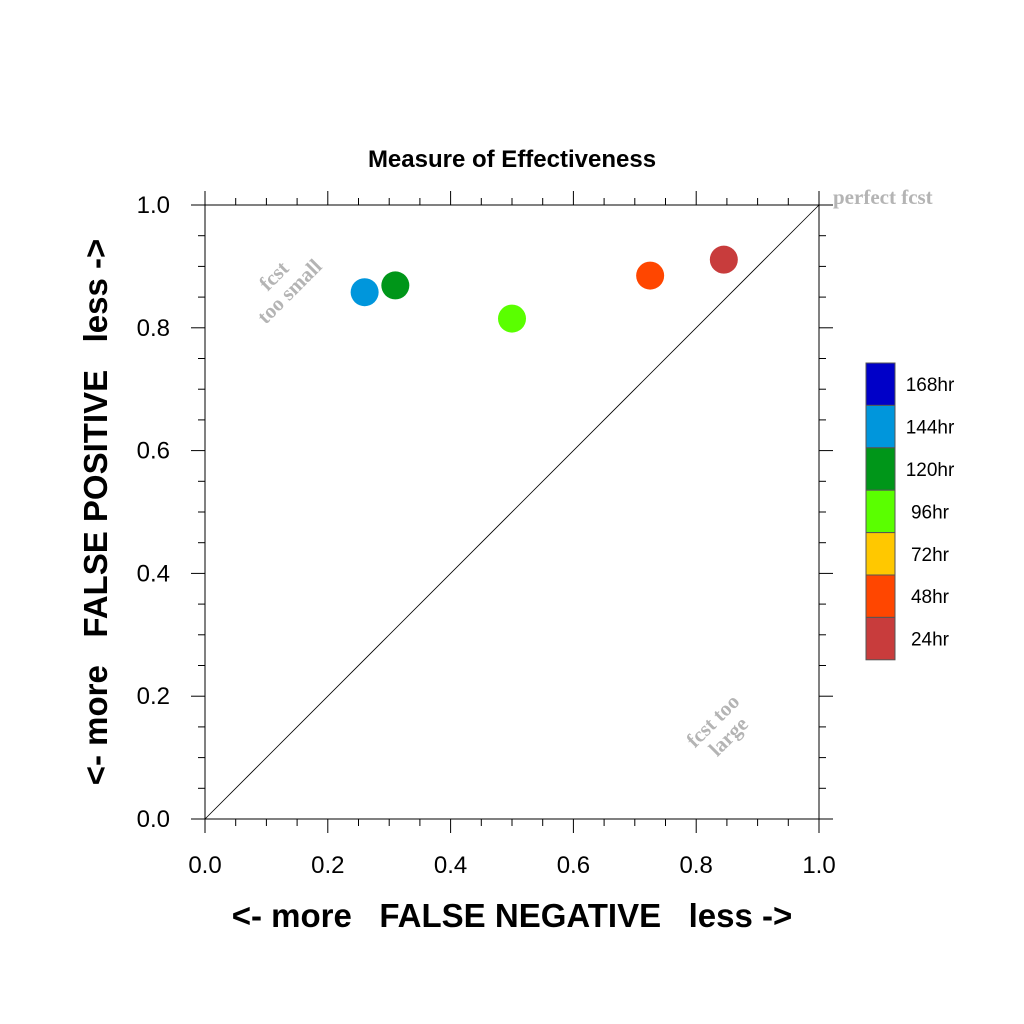 The image size is (1024, 1024). What do you see at coordinates (512, 159) in the screenshot?
I see `chart-title: Measure of Effectiveness` at bounding box center [512, 159].